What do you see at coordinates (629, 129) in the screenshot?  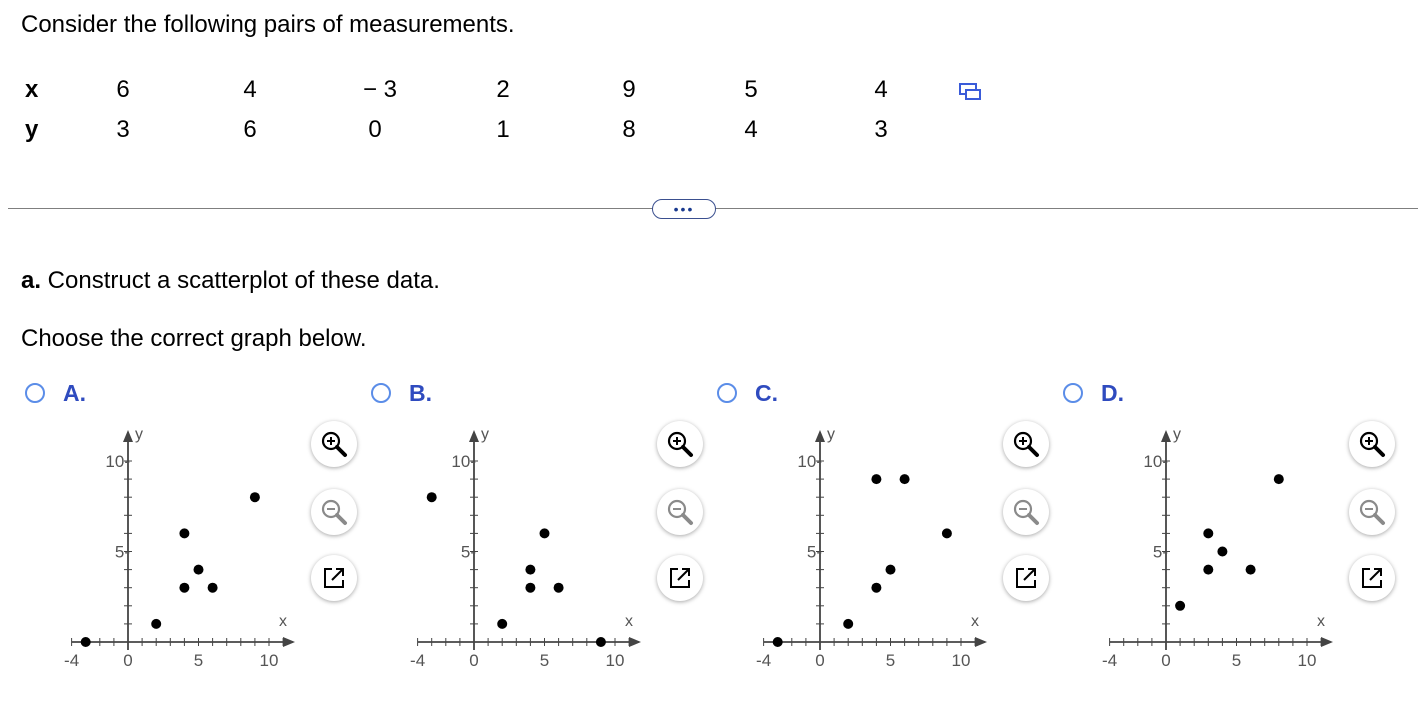 I see `y-value: 8` at bounding box center [629, 129].